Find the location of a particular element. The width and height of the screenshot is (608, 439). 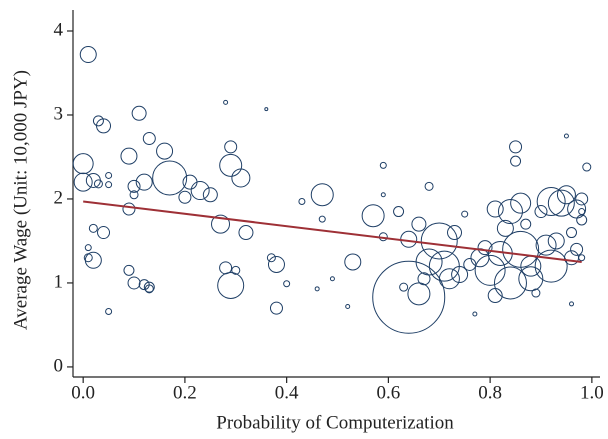

fit-line is located at coordinates (332, 231).